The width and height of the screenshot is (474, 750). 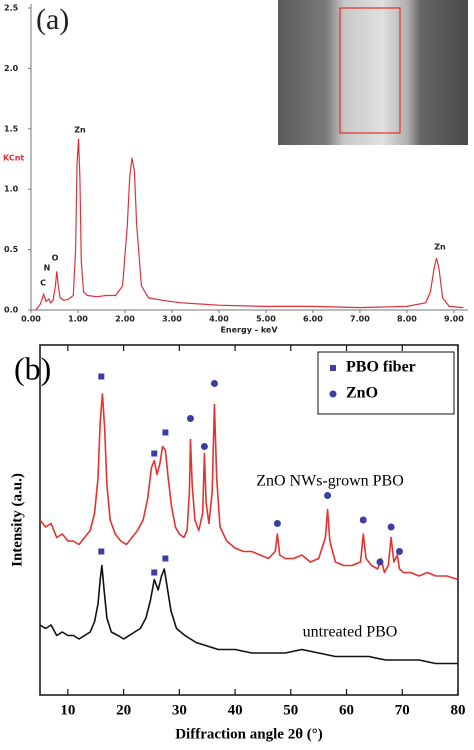 I want to click on x-tick-label: 20, so click(x=123, y=710).